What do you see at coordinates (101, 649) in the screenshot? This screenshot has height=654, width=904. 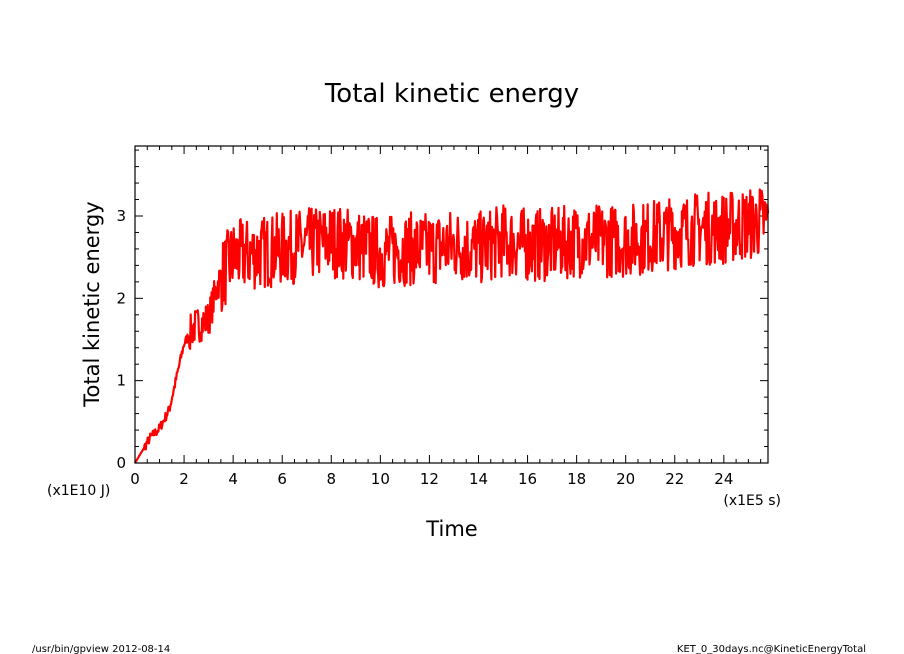 I see `footer-left: /usr/bin/gpview 2012-08-14` at bounding box center [101, 649].